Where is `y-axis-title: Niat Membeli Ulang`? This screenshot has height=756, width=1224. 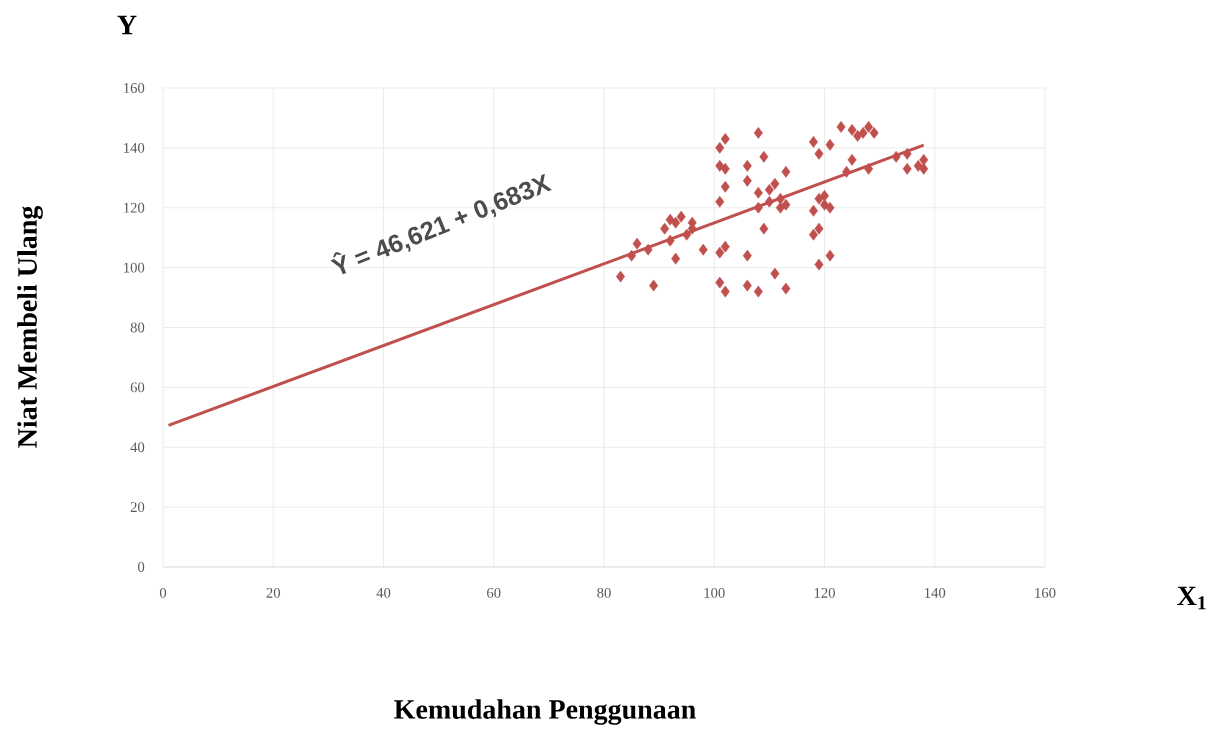
y-axis-title: Niat Membeli Ulang is located at coordinates (30, 326).